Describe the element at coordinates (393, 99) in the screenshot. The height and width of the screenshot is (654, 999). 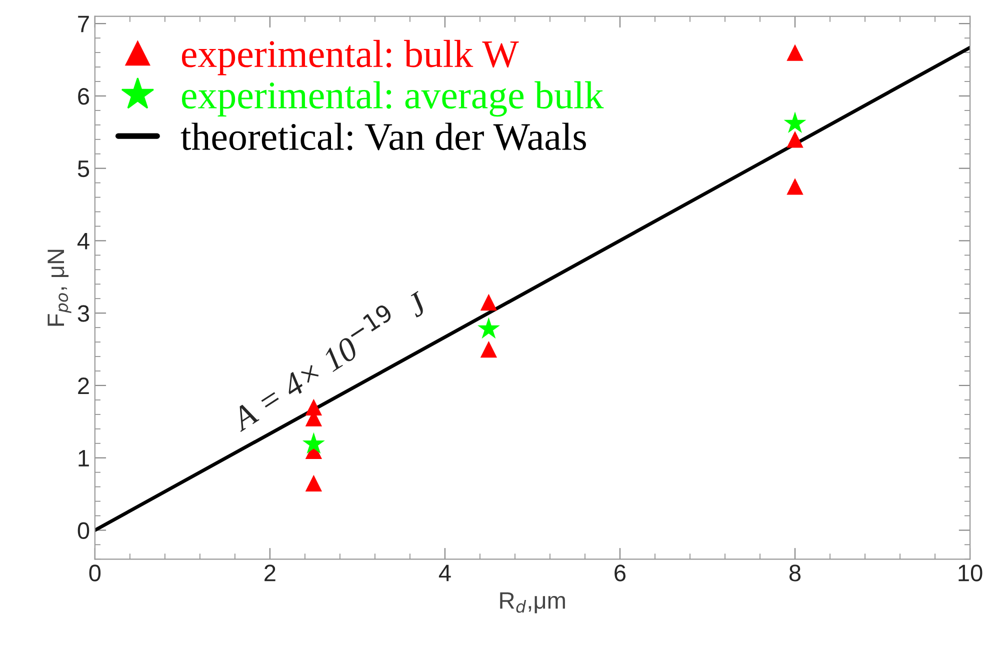
I see `legend-label: experimental: average bulk` at that location.